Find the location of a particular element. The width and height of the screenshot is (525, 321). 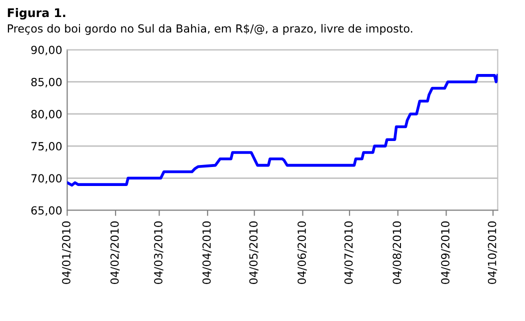

x-tick-label: 04/08/2010 is located at coordinates (397, 252).